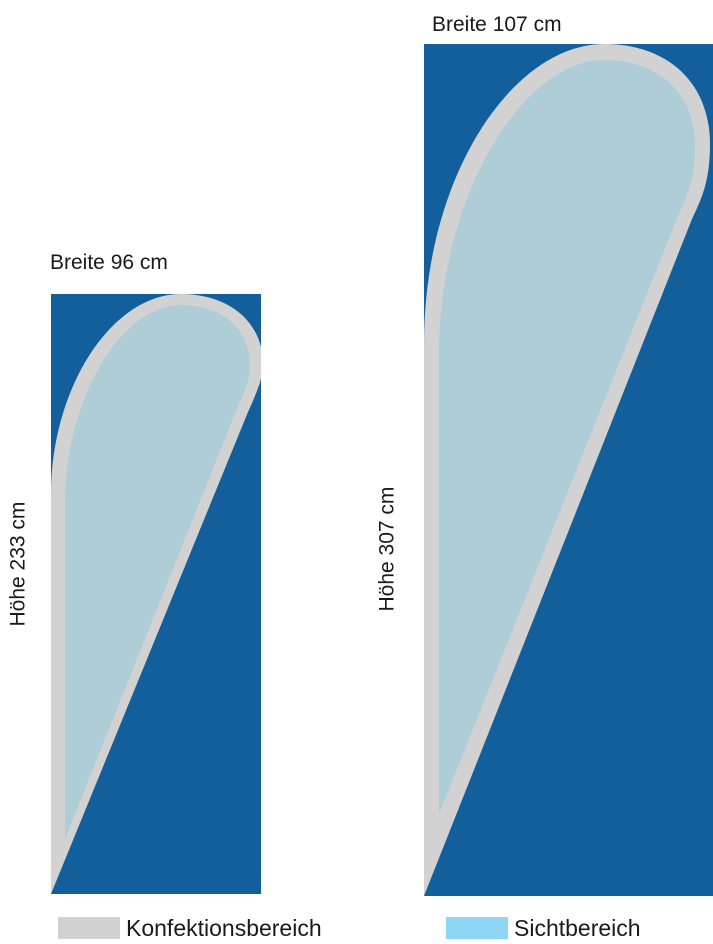 Image resolution: width=713 pixels, height=944 pixels. What do you see at coordinates (497, 24) in the screenshot?
I see `large-flag-width-label: Breite 107 cm` at bounding box center [497, 24].